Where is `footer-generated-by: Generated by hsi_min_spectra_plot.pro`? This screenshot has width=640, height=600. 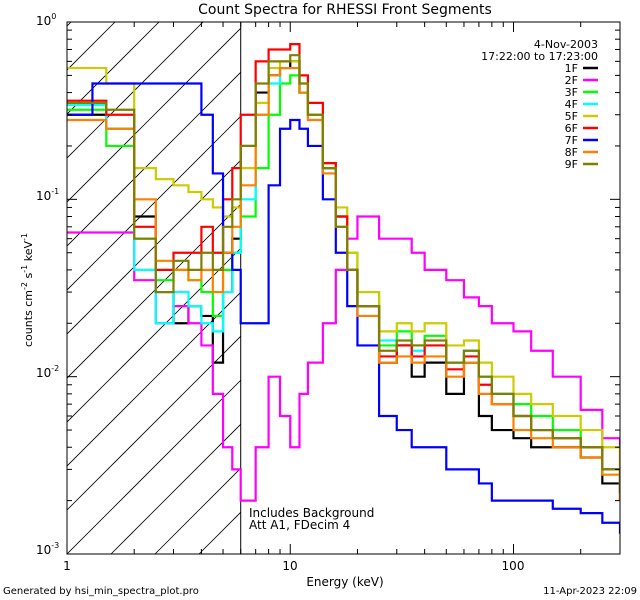
footer-generated-by: Generated by hsi_min_spectra_plot.pro is located at coordinates (101, 591).